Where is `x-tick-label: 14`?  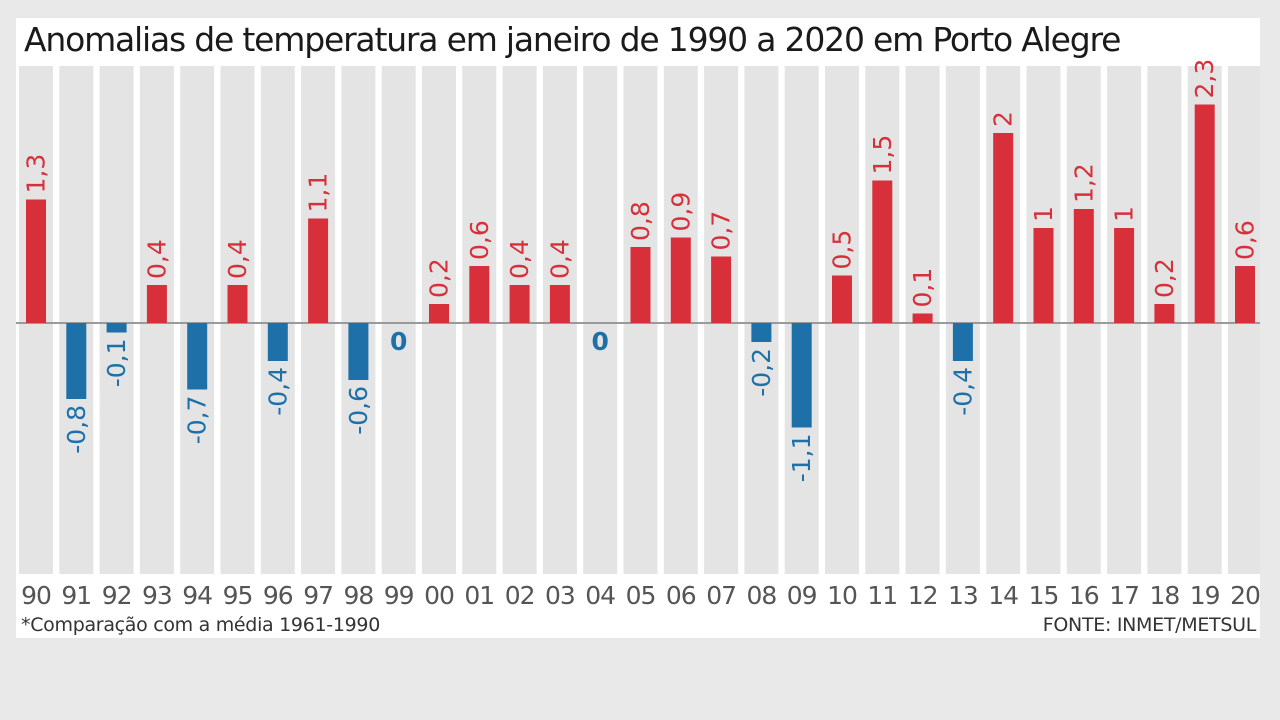 x-tick-label: 14 is located at coordinates (1003, 595).